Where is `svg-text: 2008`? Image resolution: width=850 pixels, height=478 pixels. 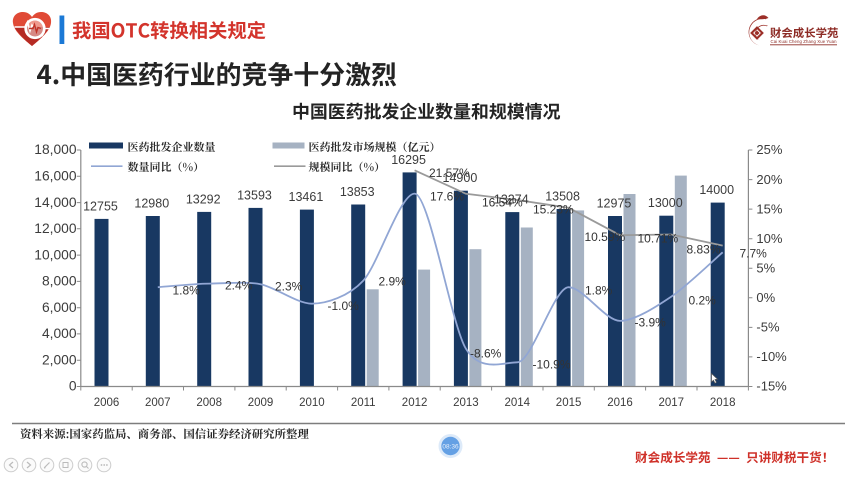 svg-text: 2008 is located at coordinates (209, 403).